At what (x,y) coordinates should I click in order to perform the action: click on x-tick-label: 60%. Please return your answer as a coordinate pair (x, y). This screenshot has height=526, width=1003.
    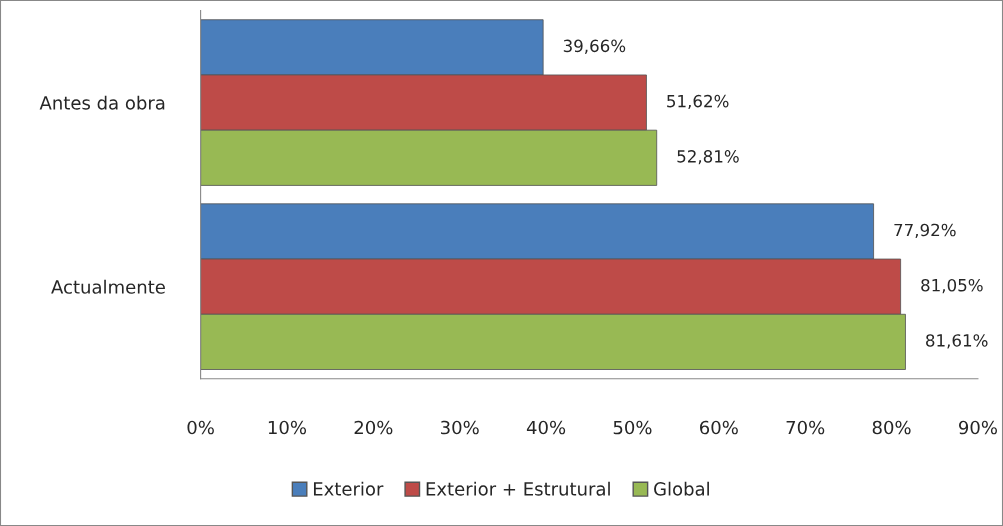
    Looking at the image, I should click on (719, 427).